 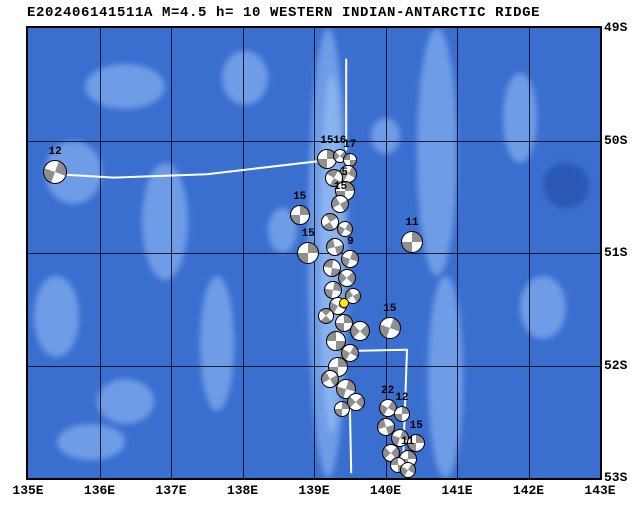 What do you see at coordinates (388, 391) in the screenshot?
I see `beachball-label: 22` at bounding box center [388, 391].